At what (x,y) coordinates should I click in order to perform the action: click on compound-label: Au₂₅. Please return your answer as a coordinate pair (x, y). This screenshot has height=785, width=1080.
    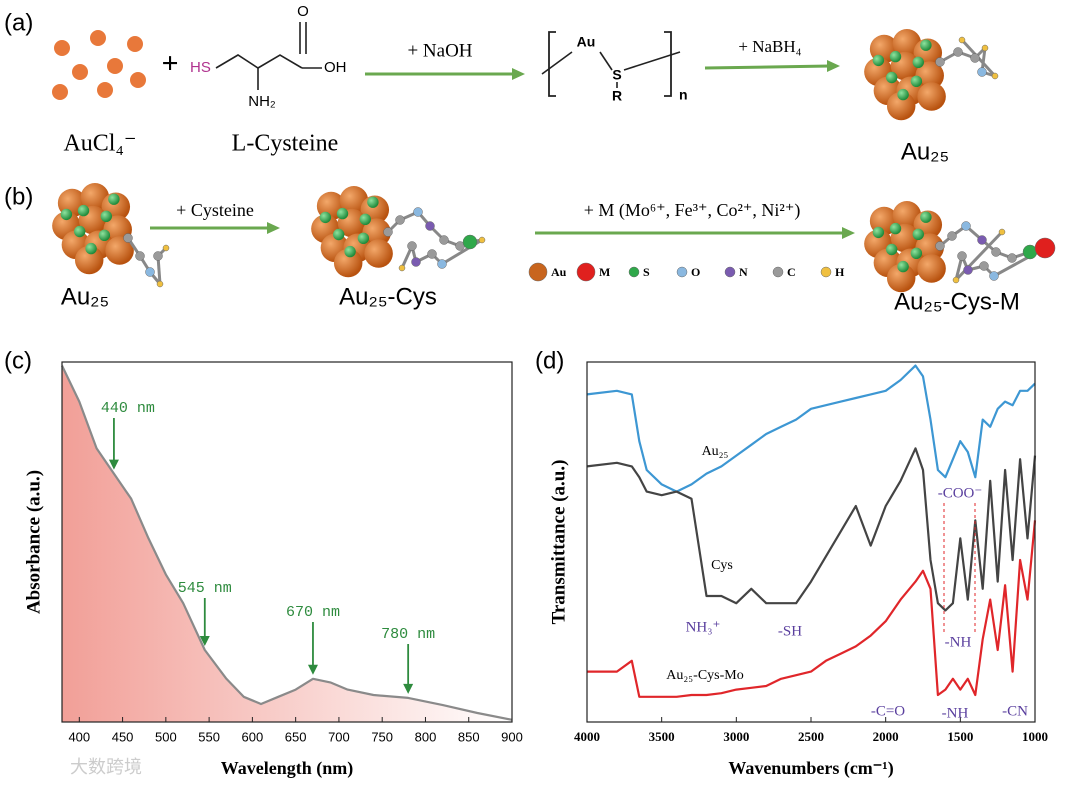
    Looking at the image, I should click on (85, 296).